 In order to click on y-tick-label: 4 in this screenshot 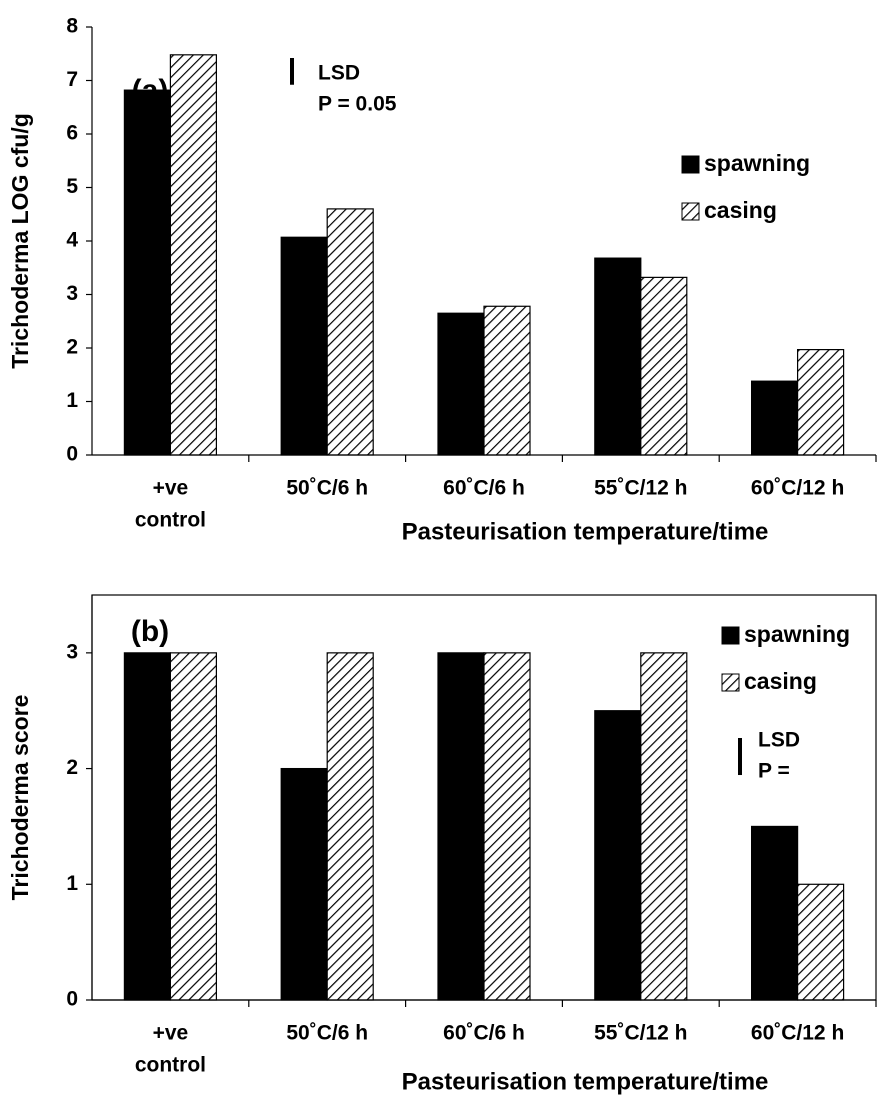, I will do `click(72, 240)`.